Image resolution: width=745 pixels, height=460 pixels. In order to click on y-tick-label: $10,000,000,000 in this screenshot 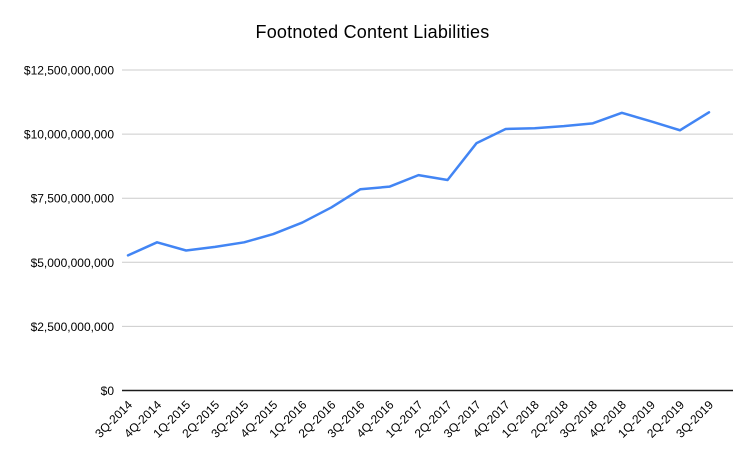, I will do `click(69, 135)`.